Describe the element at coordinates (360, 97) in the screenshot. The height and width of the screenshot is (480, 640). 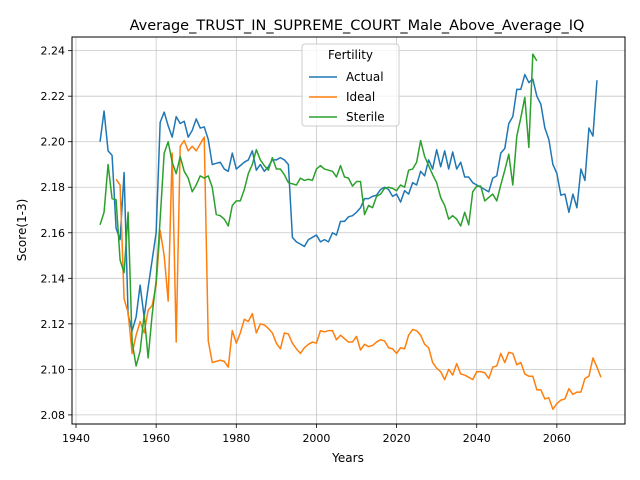
I see `legend-label-ideal: Ideal` at that location.